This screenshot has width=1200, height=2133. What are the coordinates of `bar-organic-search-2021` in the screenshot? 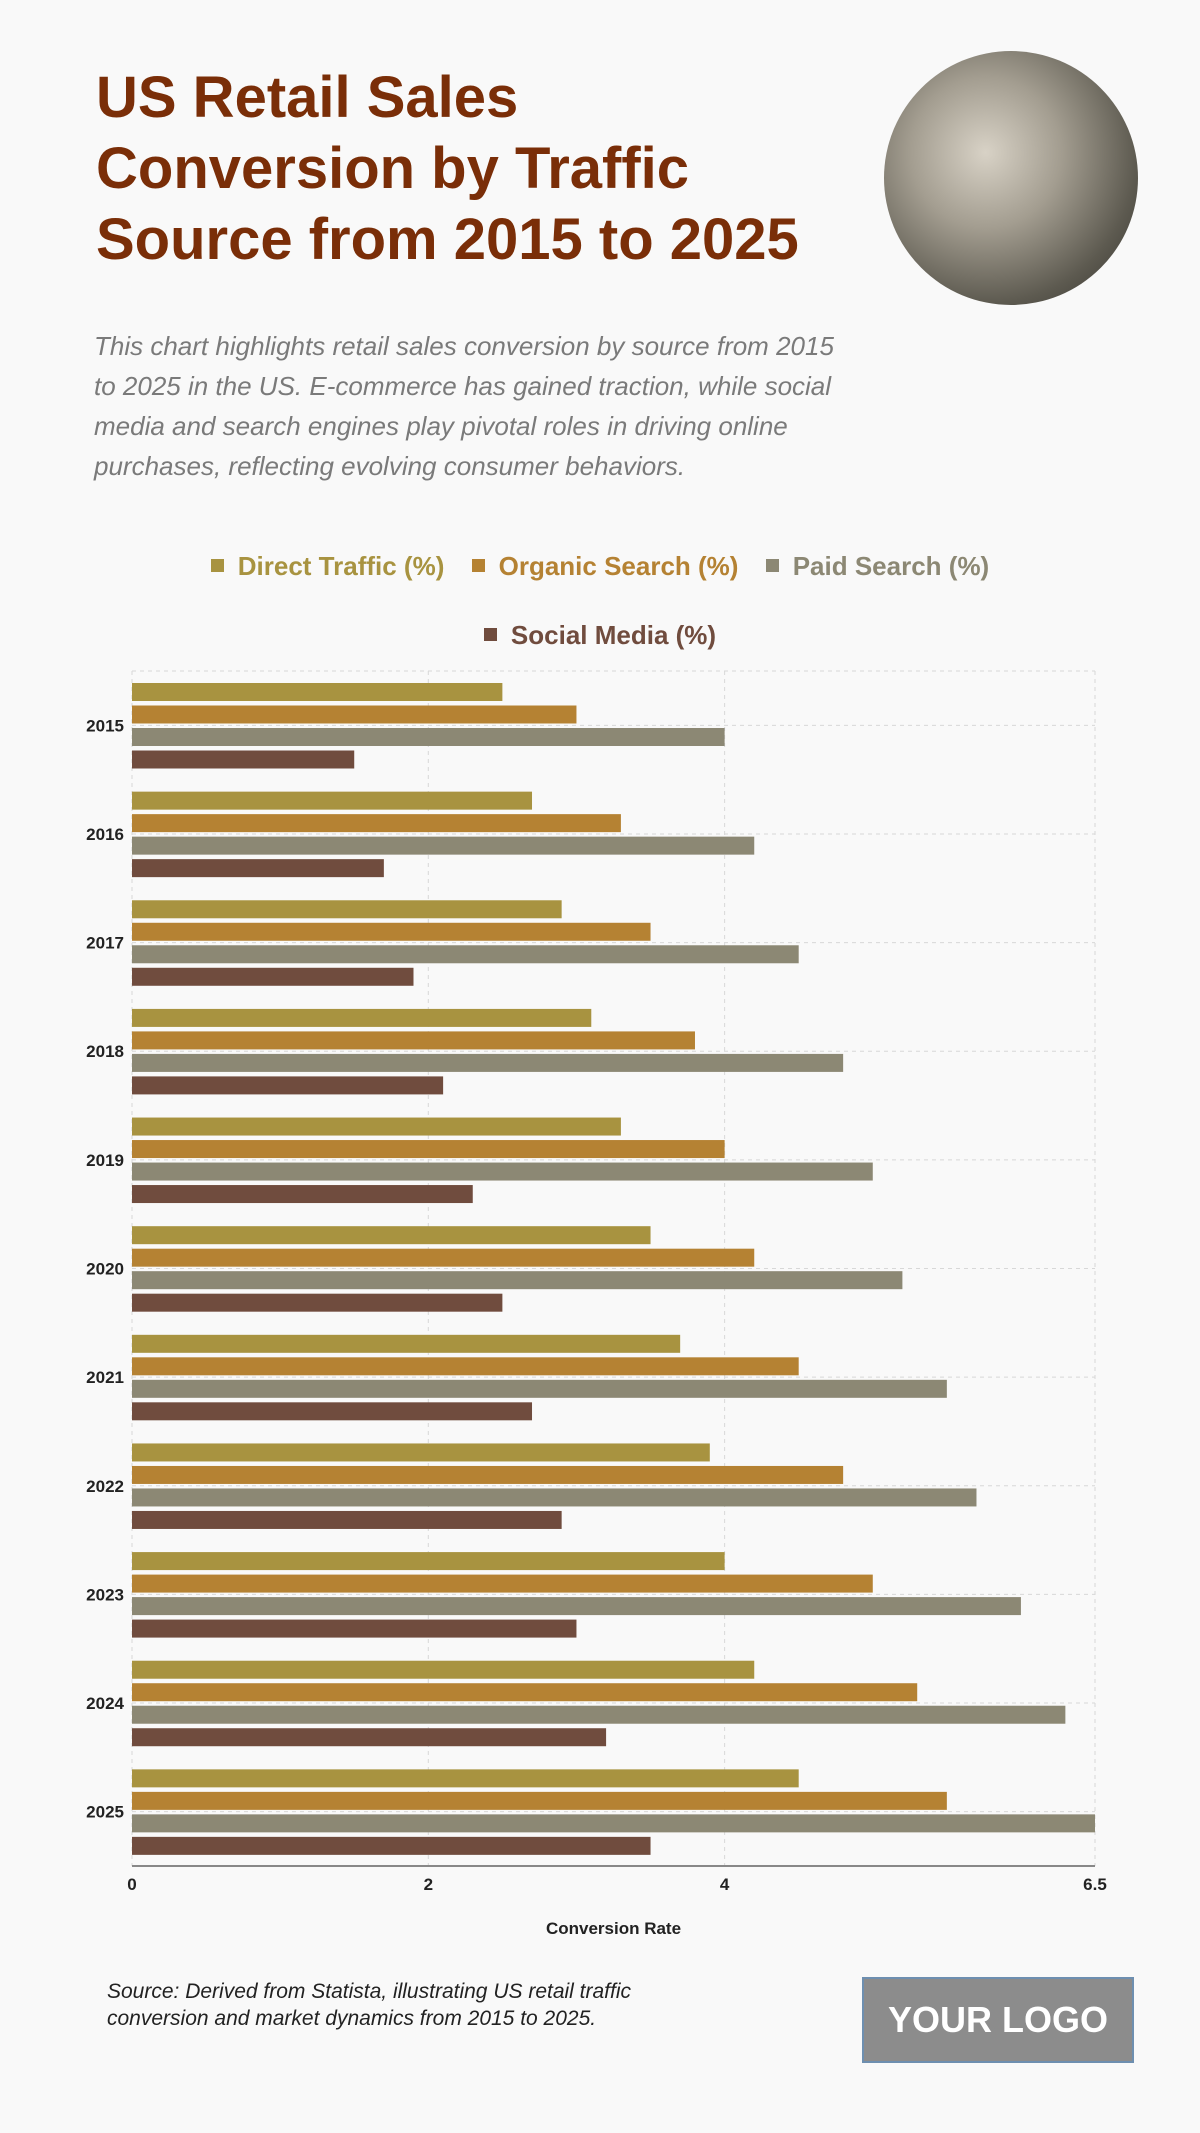 It's located at (465, 1366).